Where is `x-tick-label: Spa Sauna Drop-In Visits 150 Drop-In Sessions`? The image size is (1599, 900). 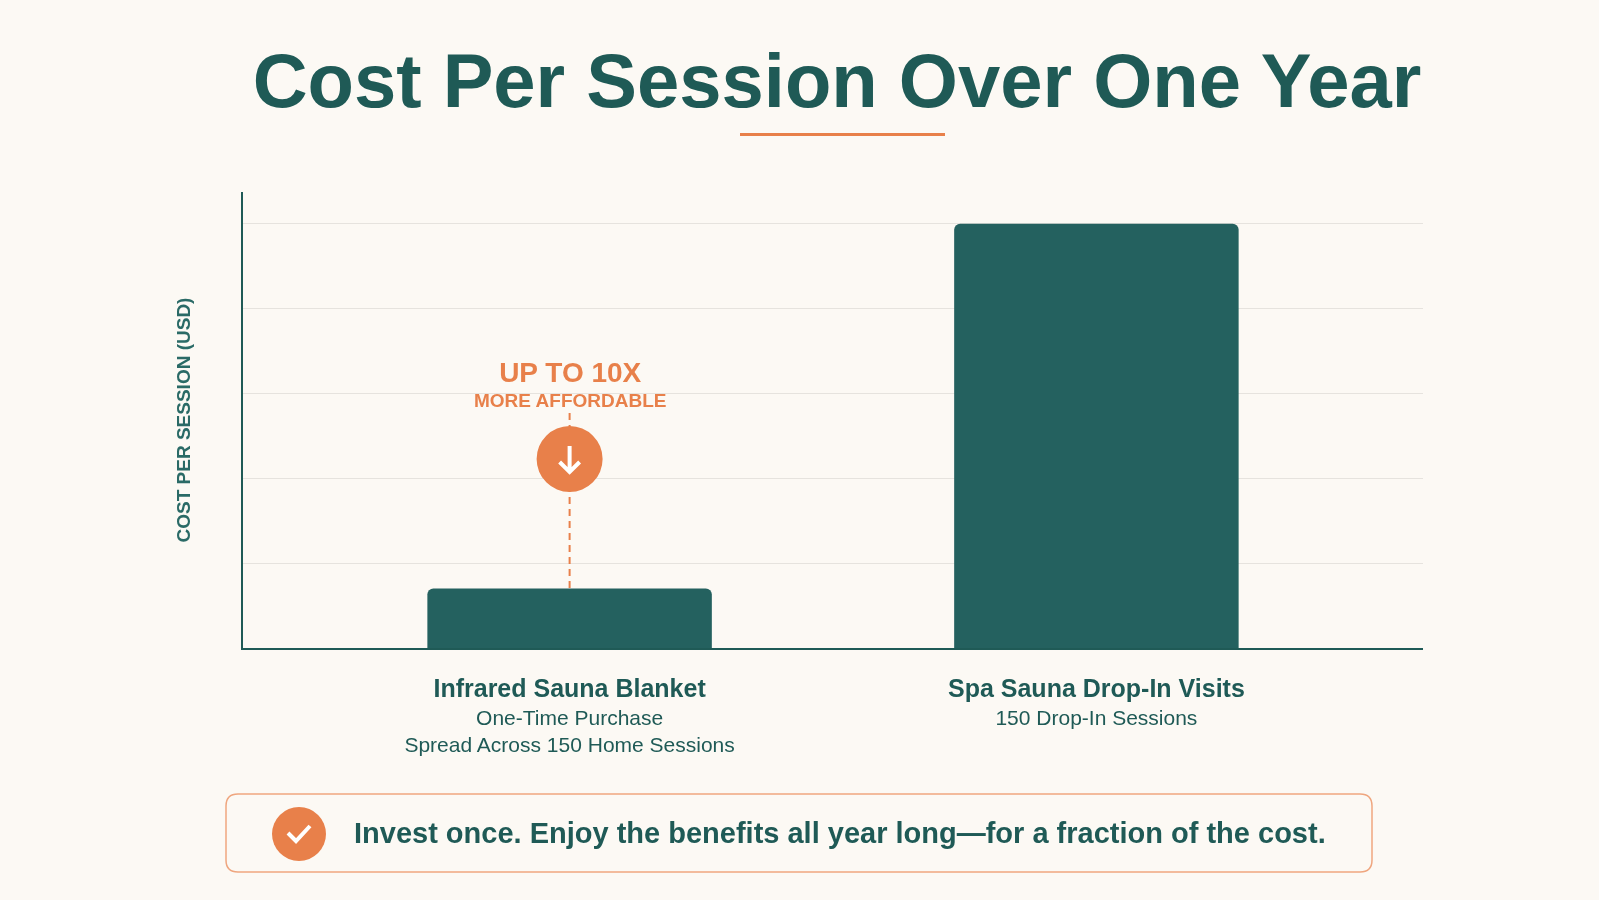
x-tick-label: Spa Sauna Drop-In Visits 150 Drop-In Sessions is located at coordinates (1096, 701).